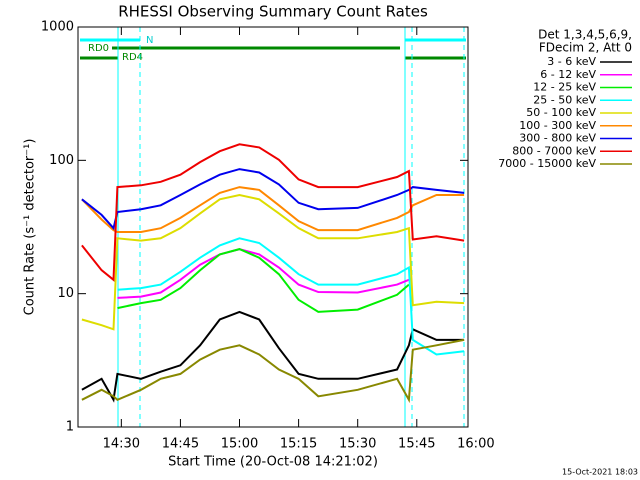  Describe the element at coordinates (557, 138) in the screenshot. I see `legend-label: 300 - 800 keV` at that location.